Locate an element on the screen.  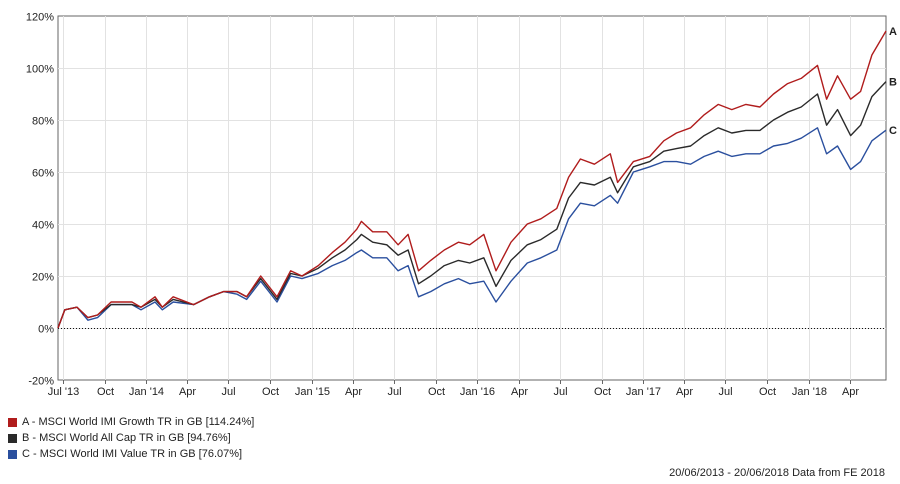
y-tick-label: -20% is located at coordinates (41, 382).